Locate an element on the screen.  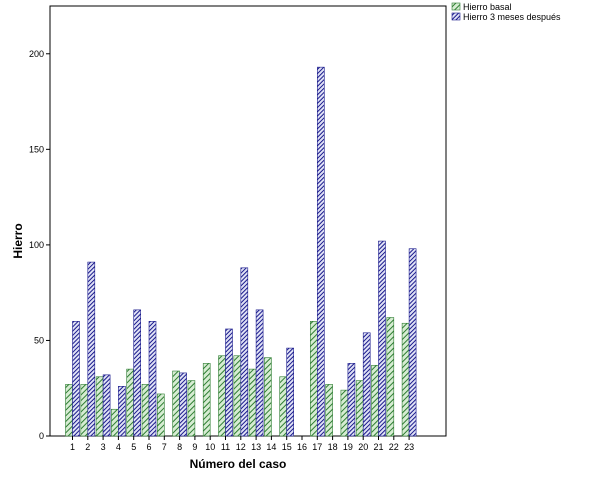
x-tick-label: 8 is located at coordinates (179, 447).